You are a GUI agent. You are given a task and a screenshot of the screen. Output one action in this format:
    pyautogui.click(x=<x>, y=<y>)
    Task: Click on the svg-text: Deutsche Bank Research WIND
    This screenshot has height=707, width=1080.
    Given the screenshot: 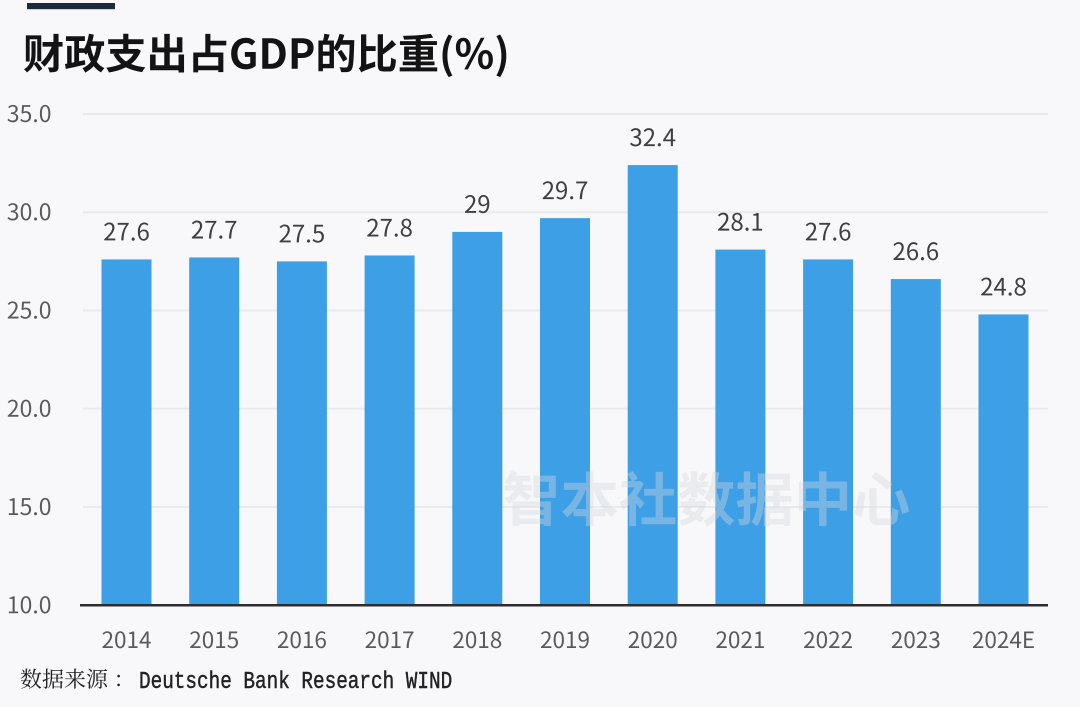 What is the action you would take?
    pyautogui.click(x=295, y=682)
    